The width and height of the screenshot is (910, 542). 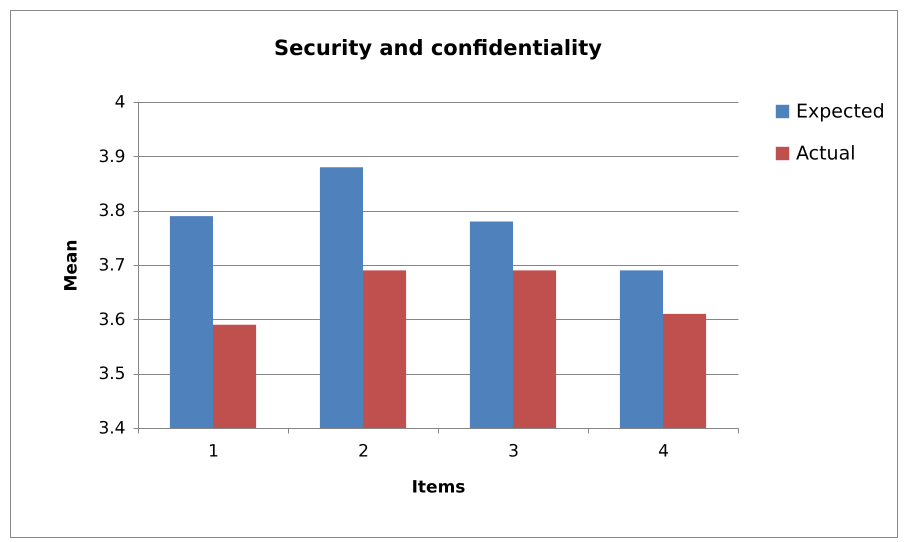 What do you see at coordinates (513, 452) in the screenshot?
I see `x-tick-label: 3` at bounding box center [513, 452].